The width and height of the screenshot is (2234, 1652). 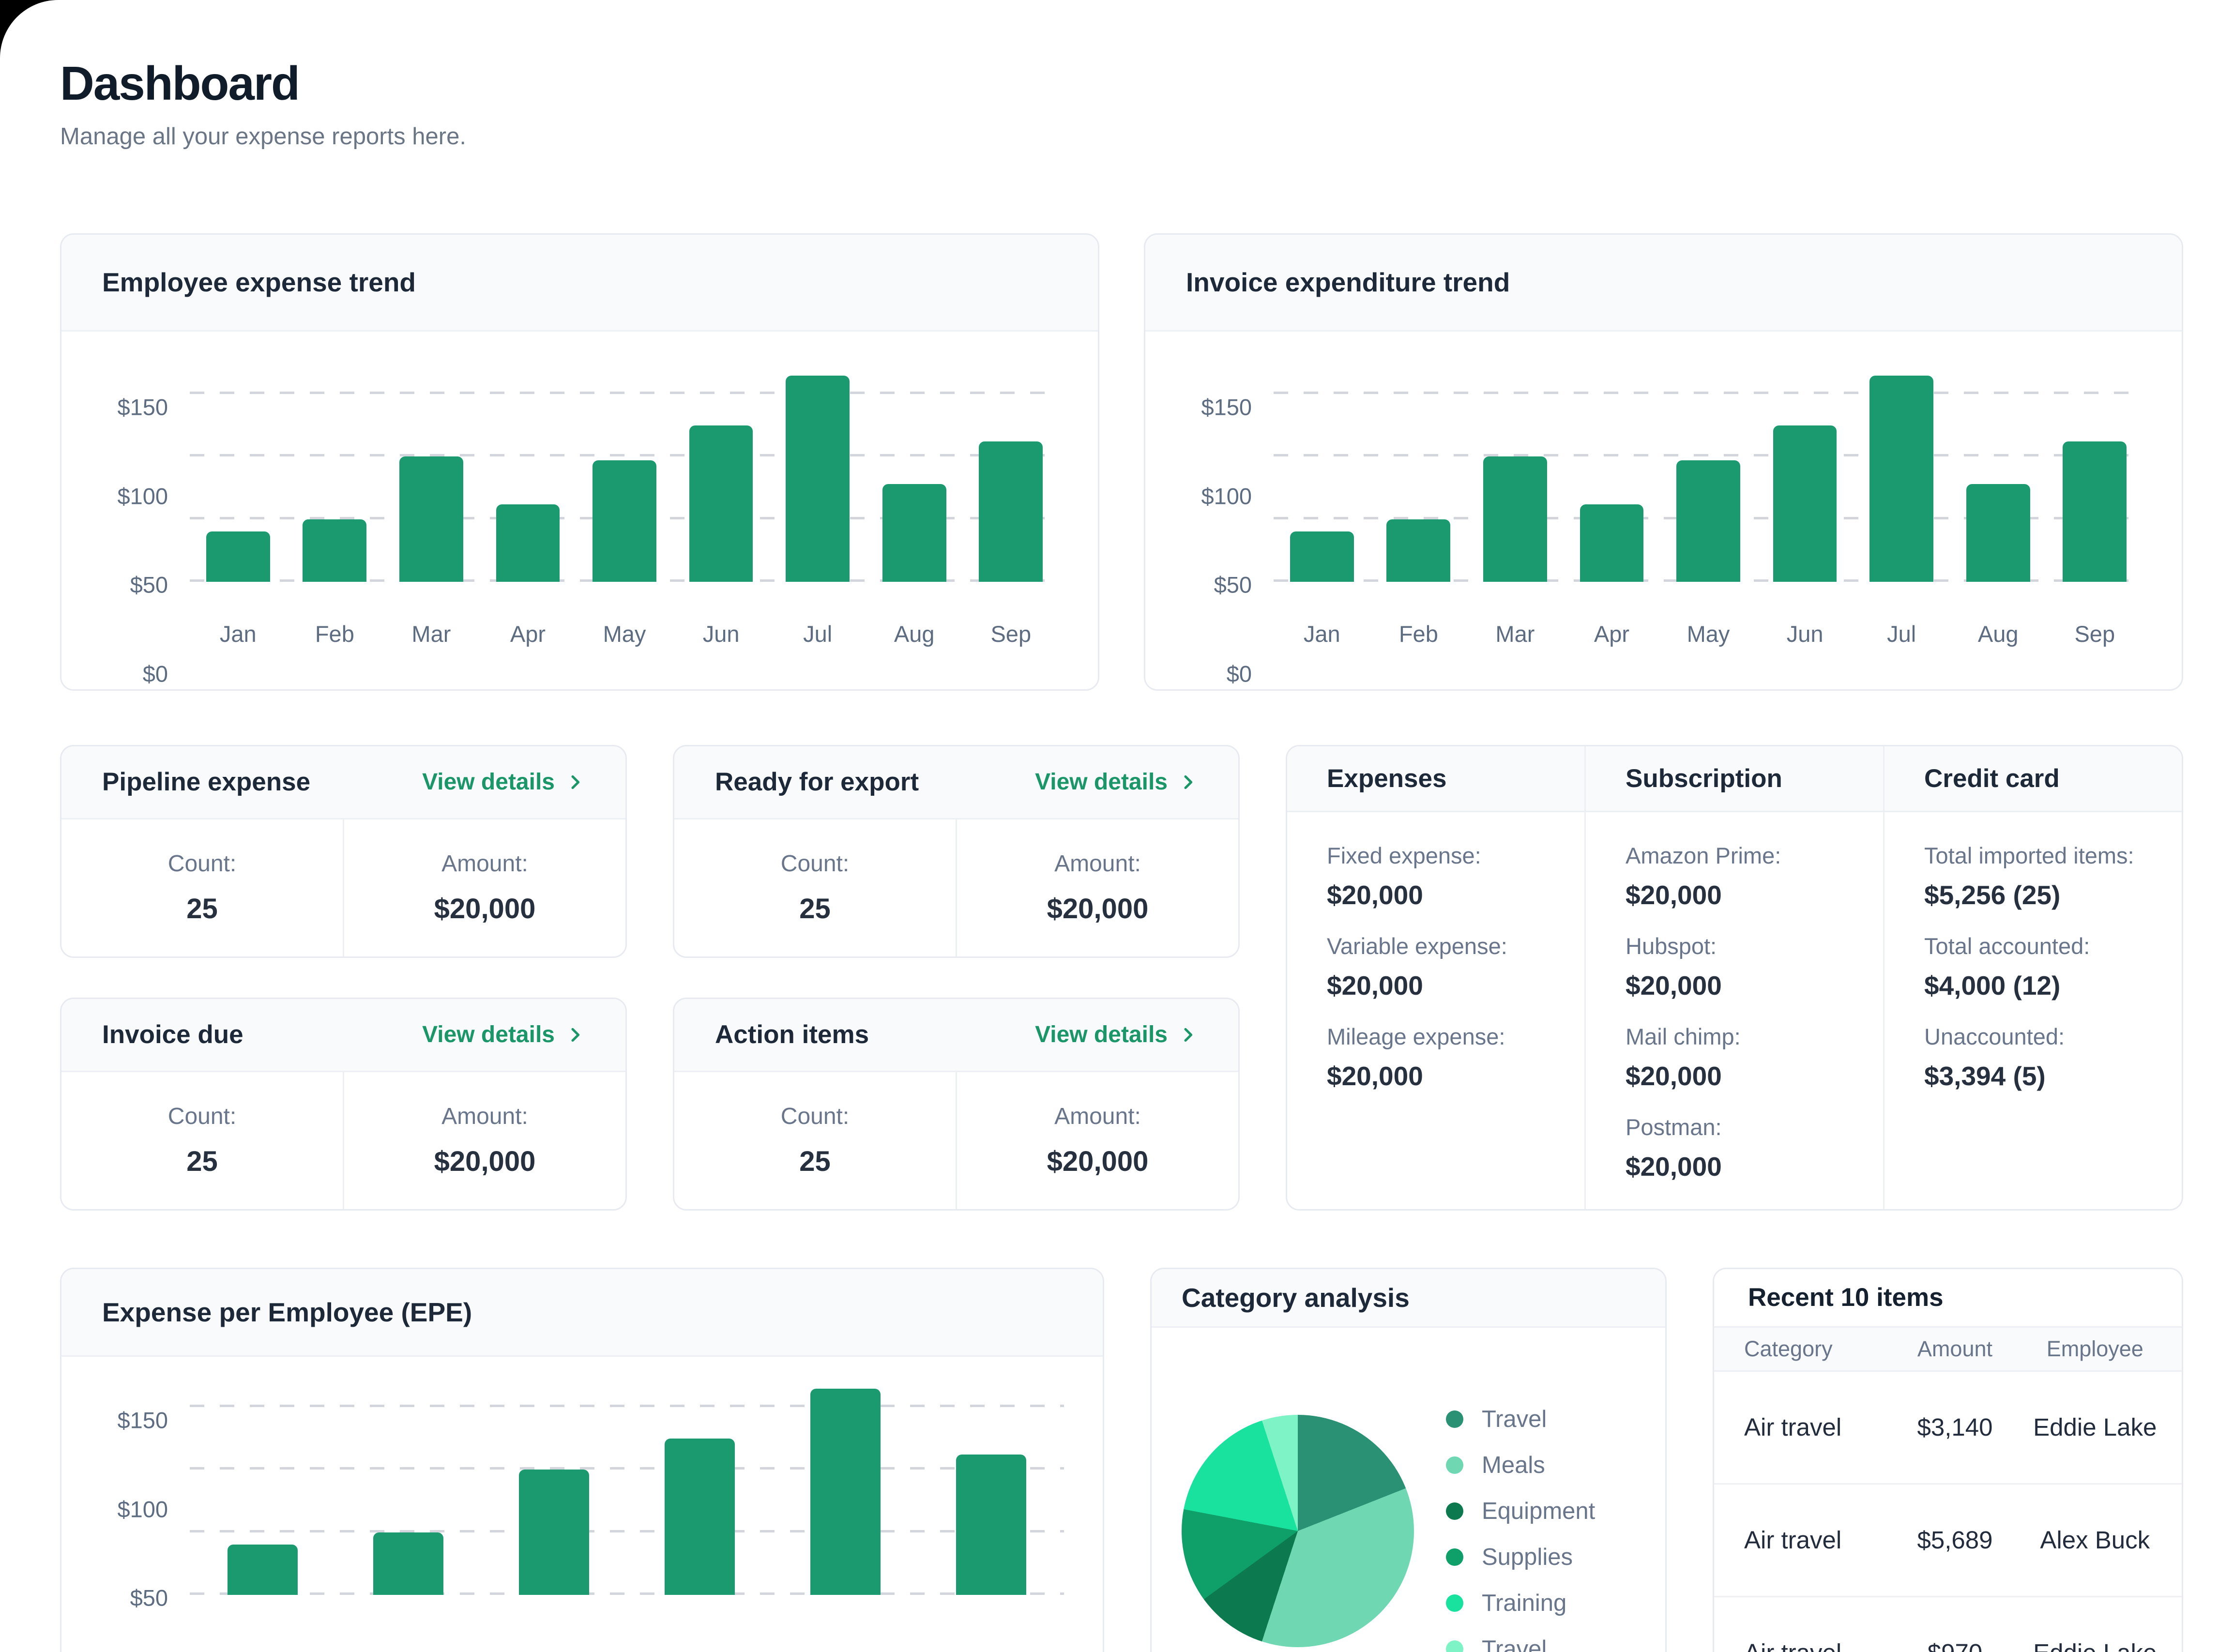 What do you see at coordinates (155, 674) in the screenshot?
I see `y-tick: $0` at bounding box center [155, 674].